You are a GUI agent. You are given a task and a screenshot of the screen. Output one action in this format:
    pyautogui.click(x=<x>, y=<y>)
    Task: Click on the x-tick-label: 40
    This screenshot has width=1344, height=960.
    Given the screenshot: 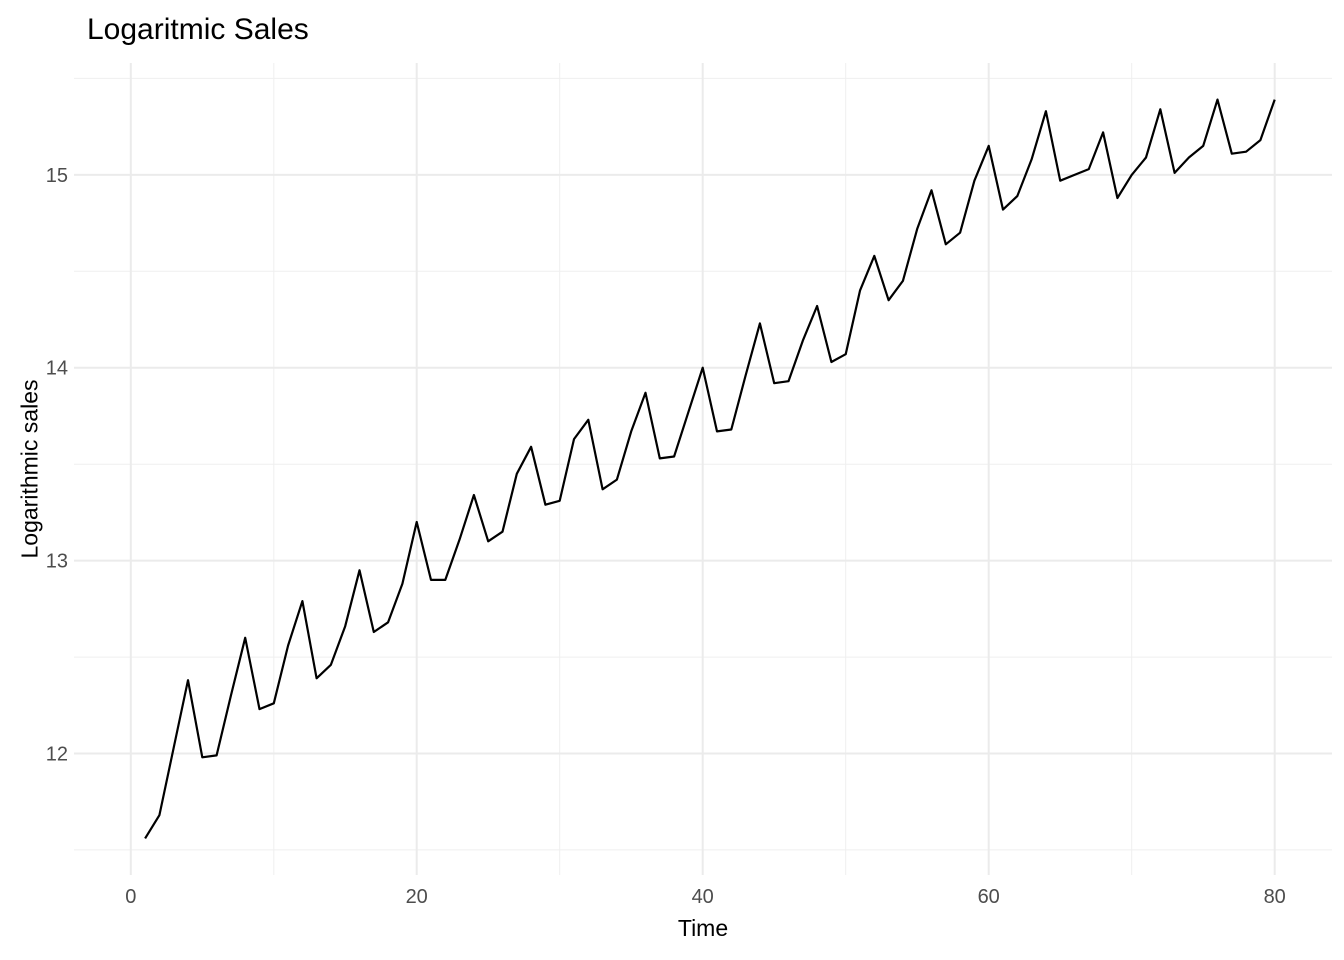 What is the action you would take?
    pyautogui.click(x=703, y=897)
    